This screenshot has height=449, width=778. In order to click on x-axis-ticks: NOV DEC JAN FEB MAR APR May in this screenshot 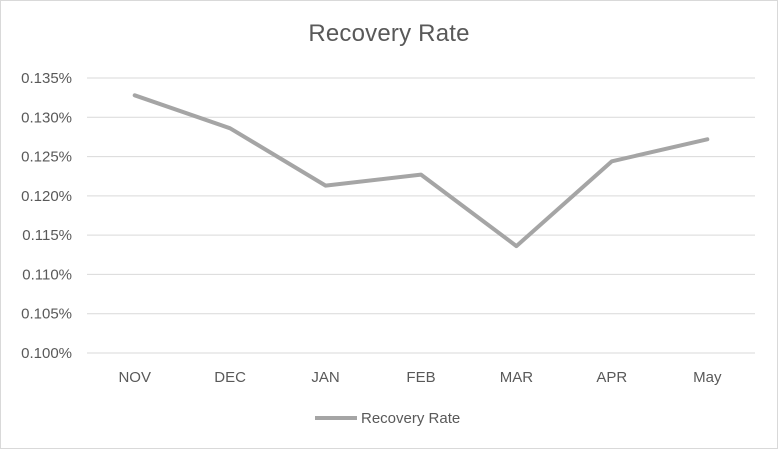, I will do `click(419, 377)`.